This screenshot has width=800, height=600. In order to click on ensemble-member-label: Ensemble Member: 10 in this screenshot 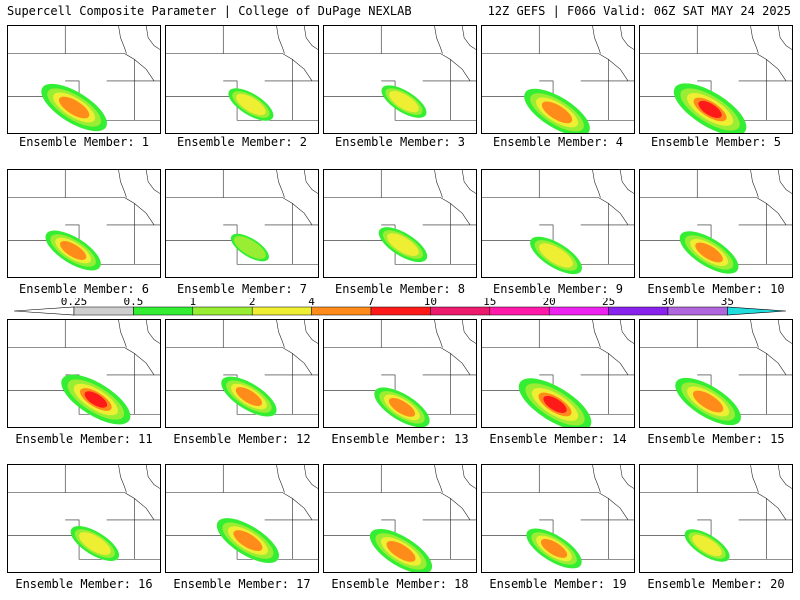, I will do `click(716, 289)`.